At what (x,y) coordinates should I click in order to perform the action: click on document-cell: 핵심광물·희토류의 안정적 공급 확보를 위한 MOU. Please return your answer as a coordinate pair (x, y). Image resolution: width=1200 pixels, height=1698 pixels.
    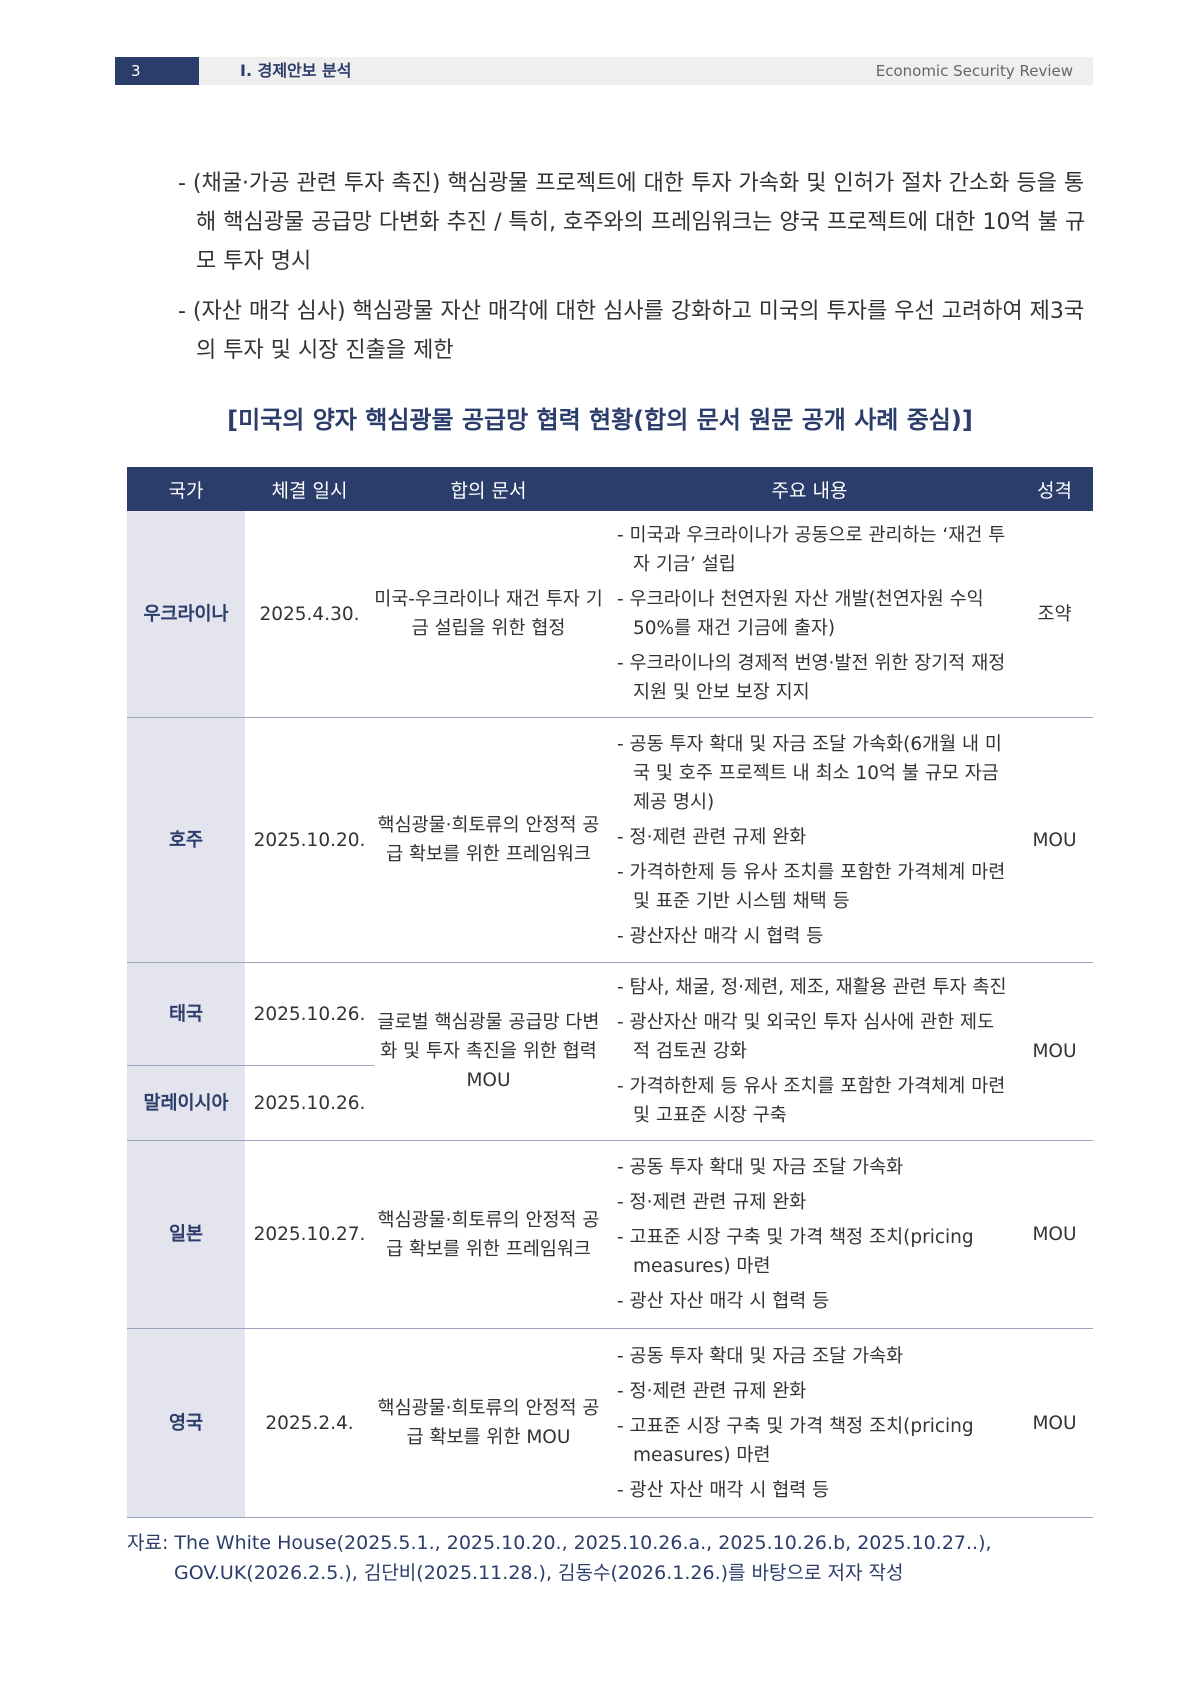
    Looking at the image, I should click on (488, 1423).